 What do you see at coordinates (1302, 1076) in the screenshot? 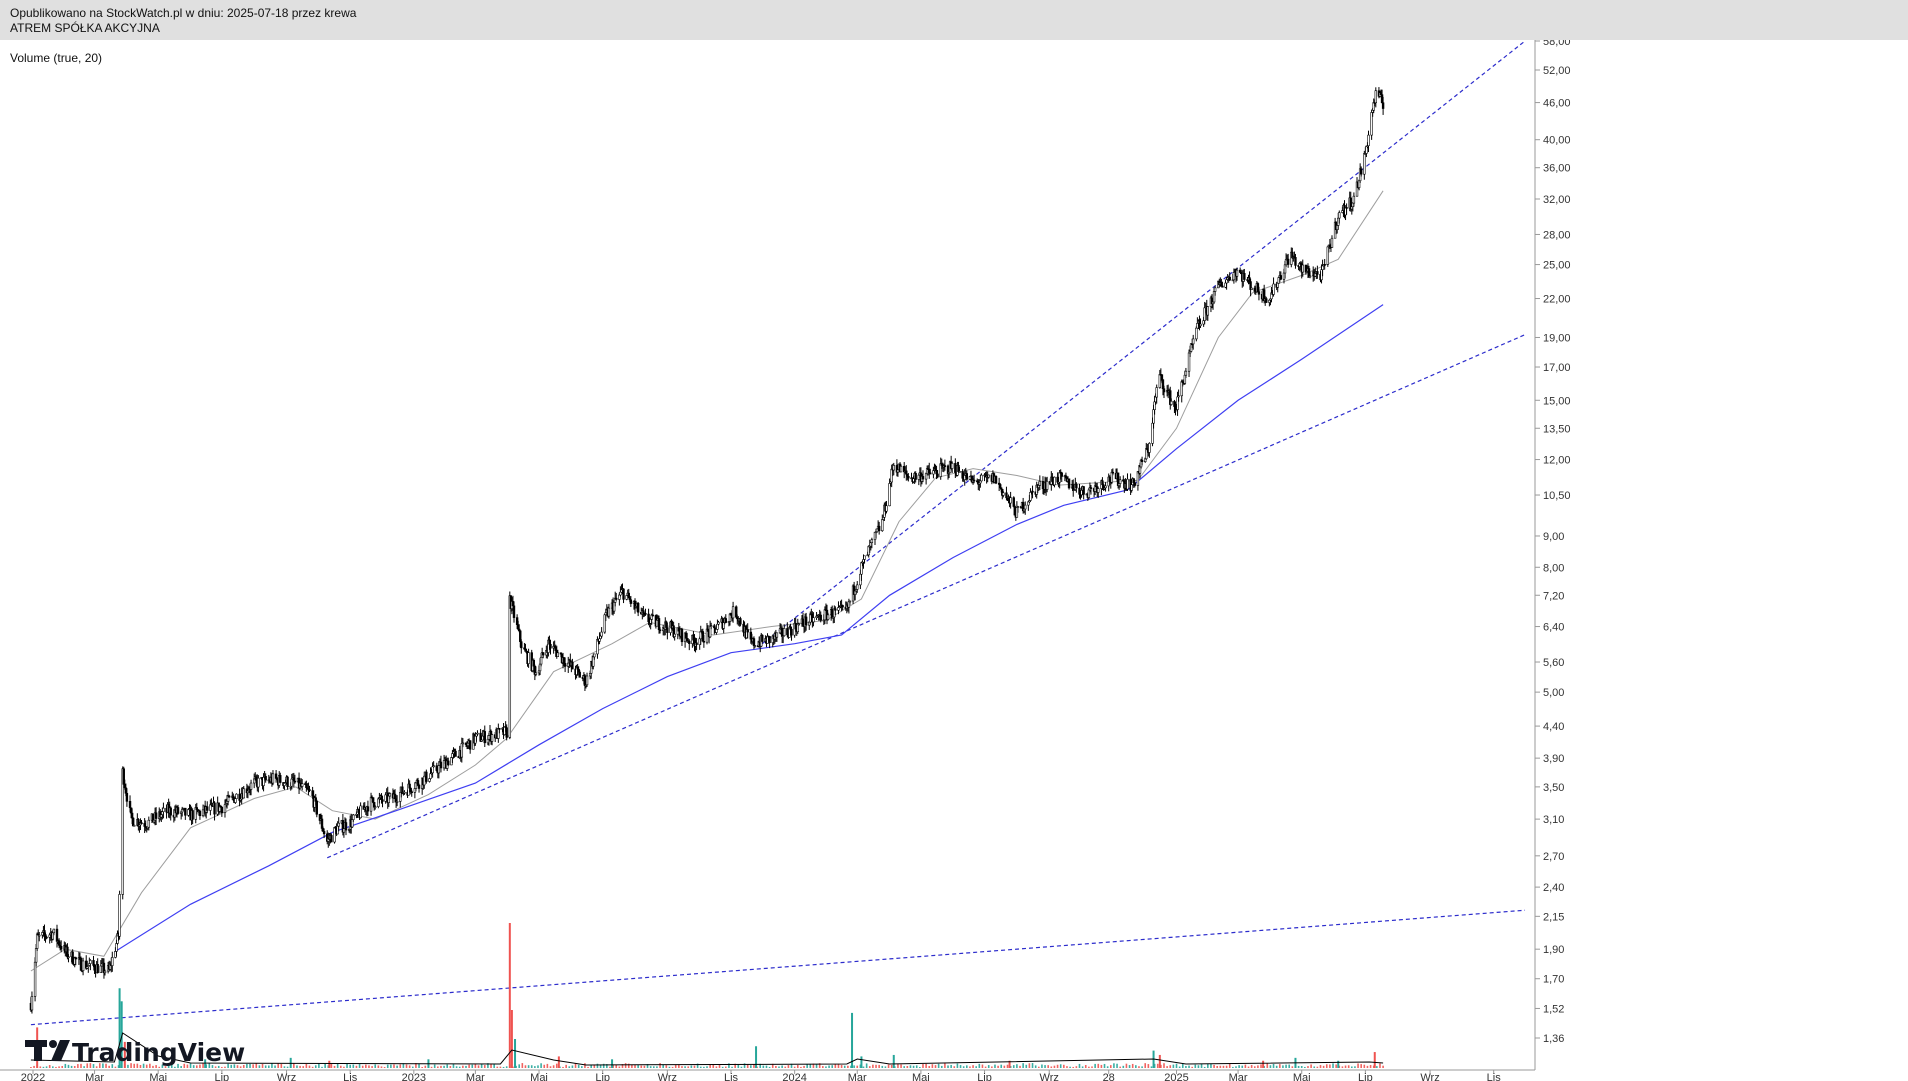
I see `time-tick-label: Maj` at bounding box center [1302, 1076].